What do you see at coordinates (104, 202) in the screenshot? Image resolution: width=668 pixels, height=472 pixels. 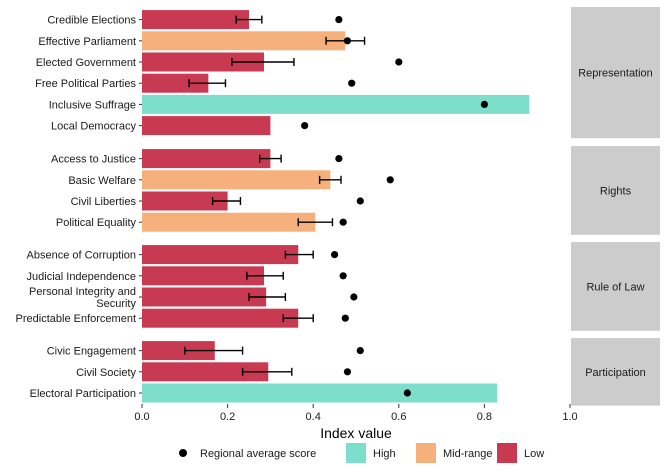 I see `y-tick-label: Civil Liberties` at bounding box center [104, 202].